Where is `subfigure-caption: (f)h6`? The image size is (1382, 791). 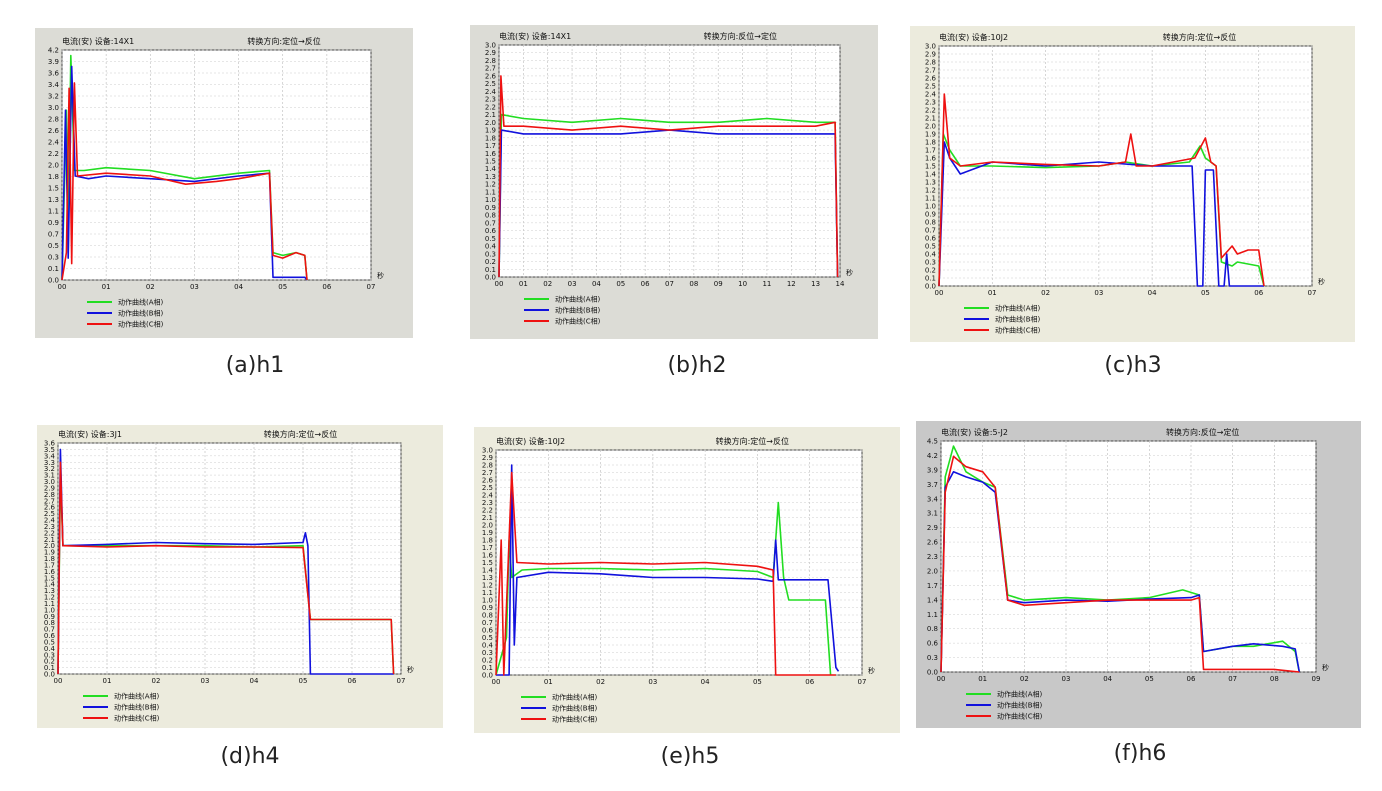
subfigure-caption: (f)h6 is located at coordinates (1140, 753).